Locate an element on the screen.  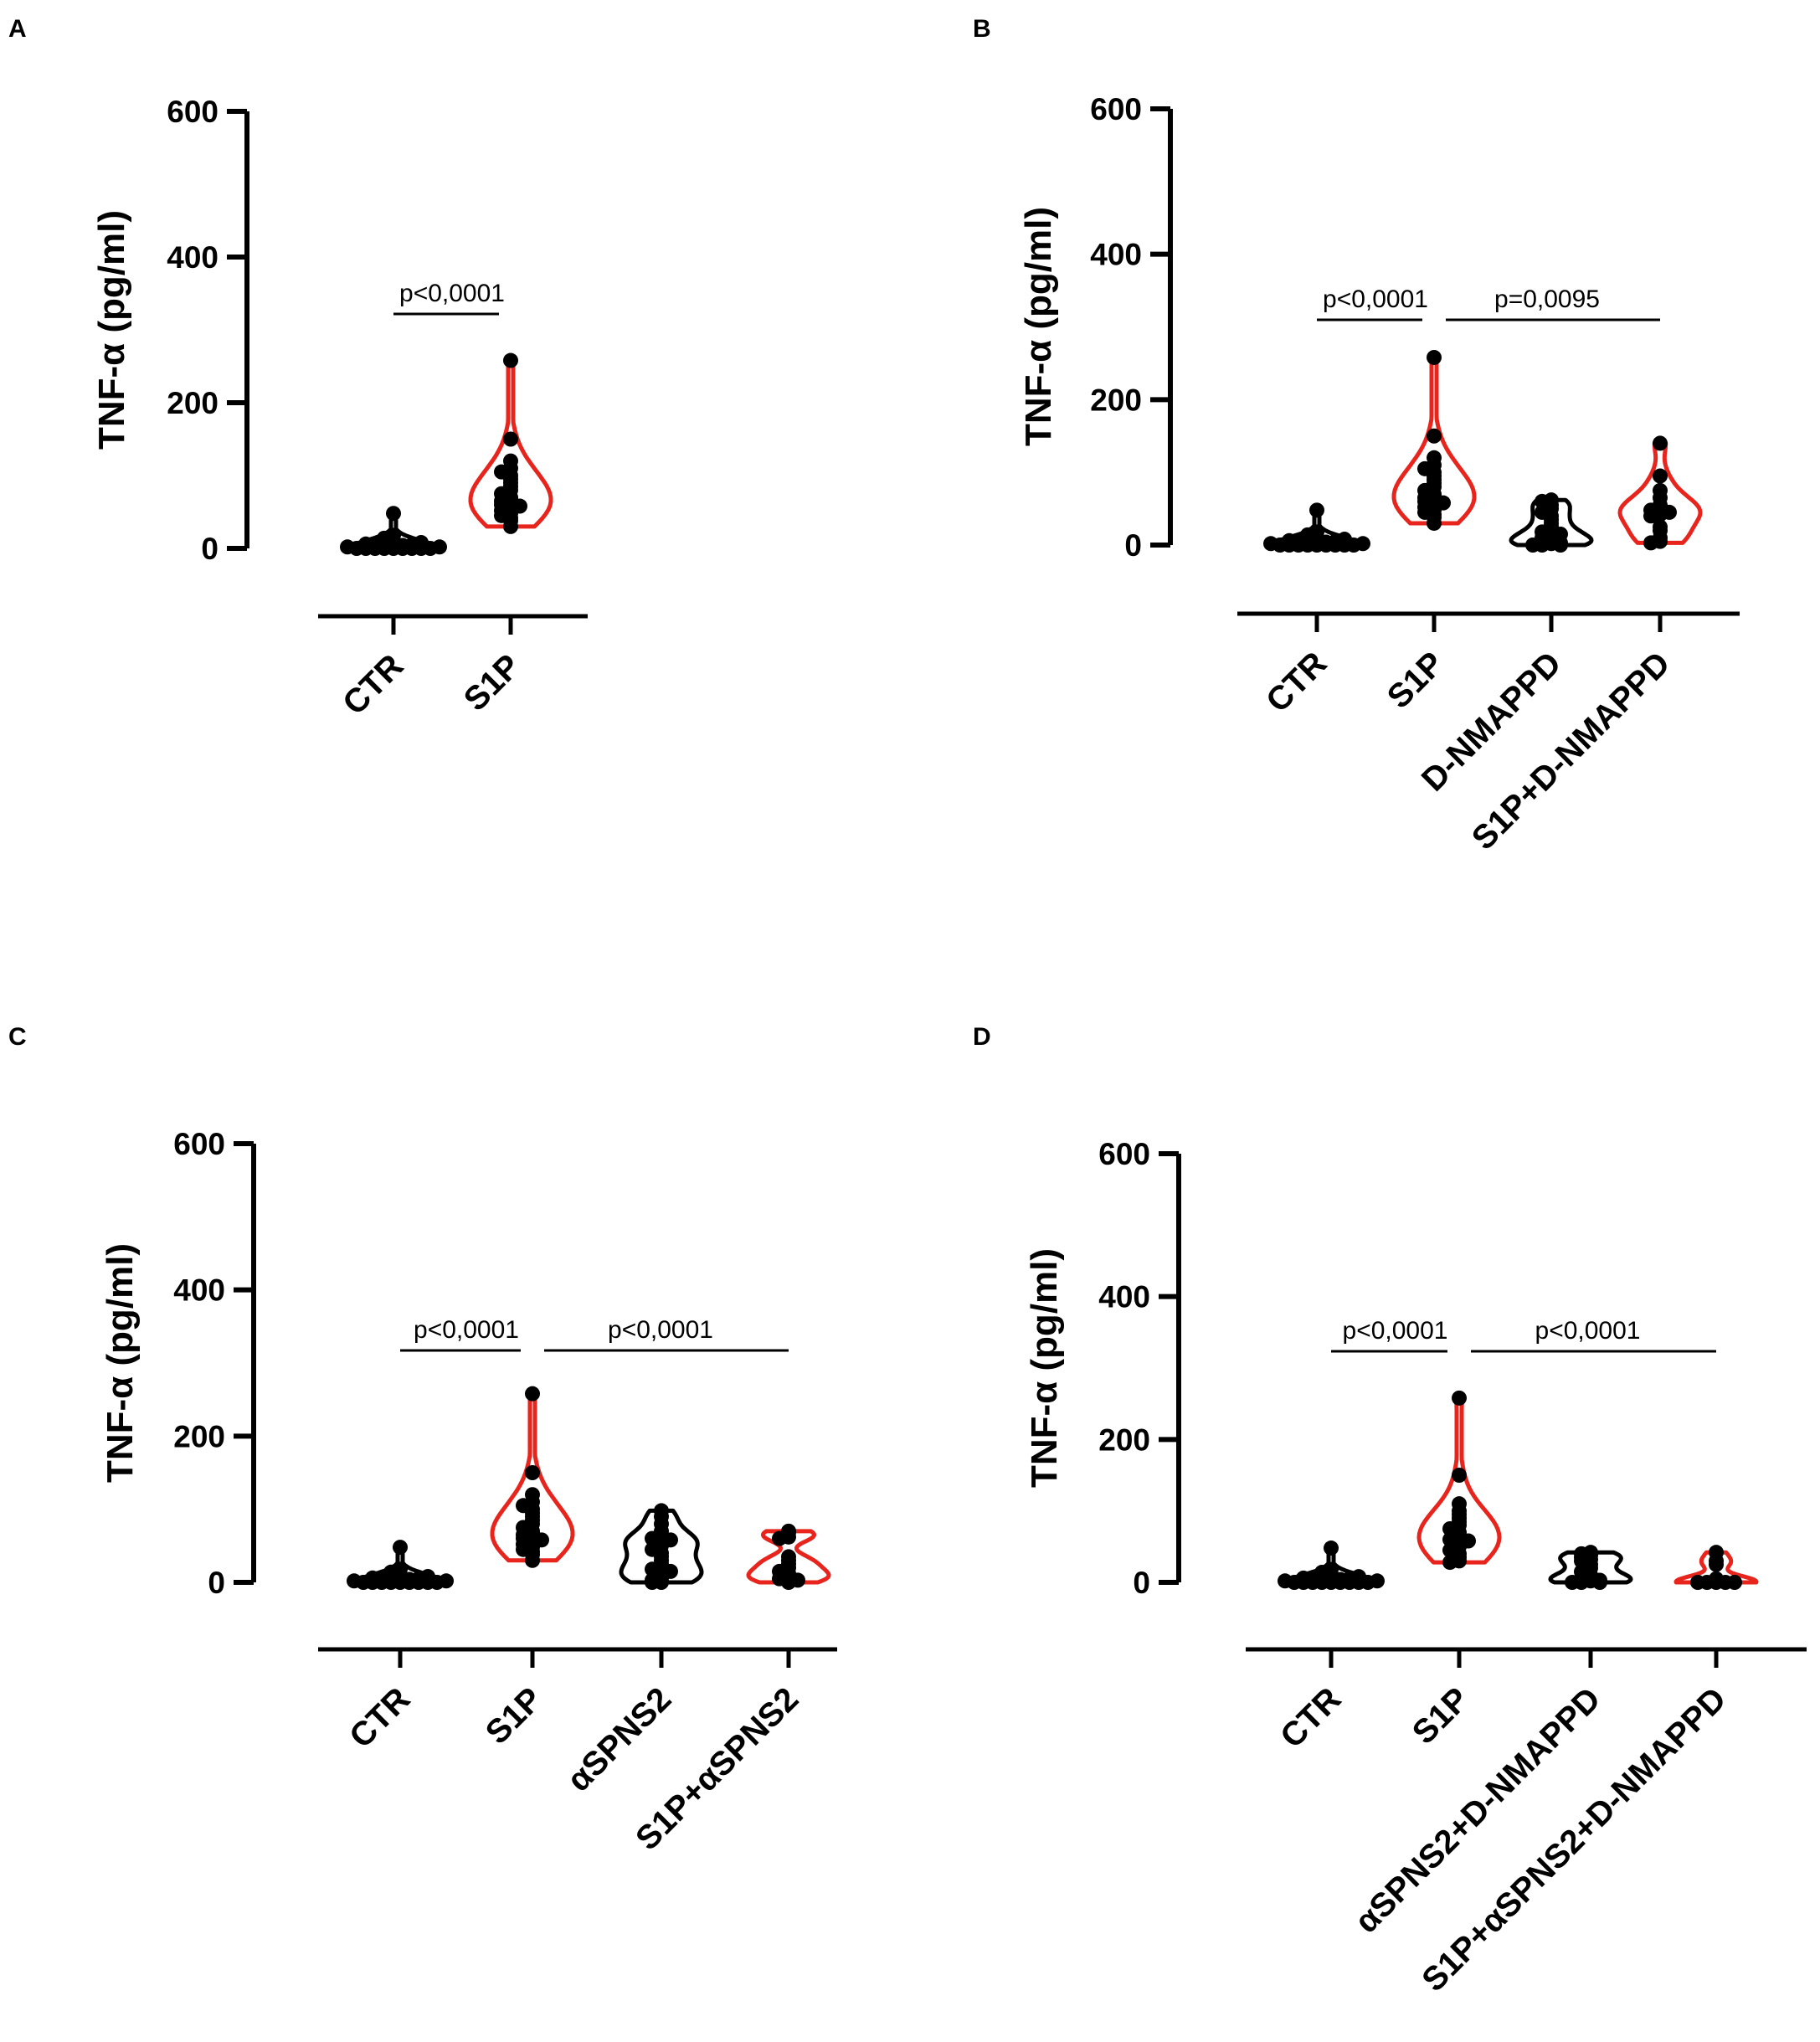
x-category-label: αSPNS2+D-NMAPPD is located at coordinates (1477, 1810).